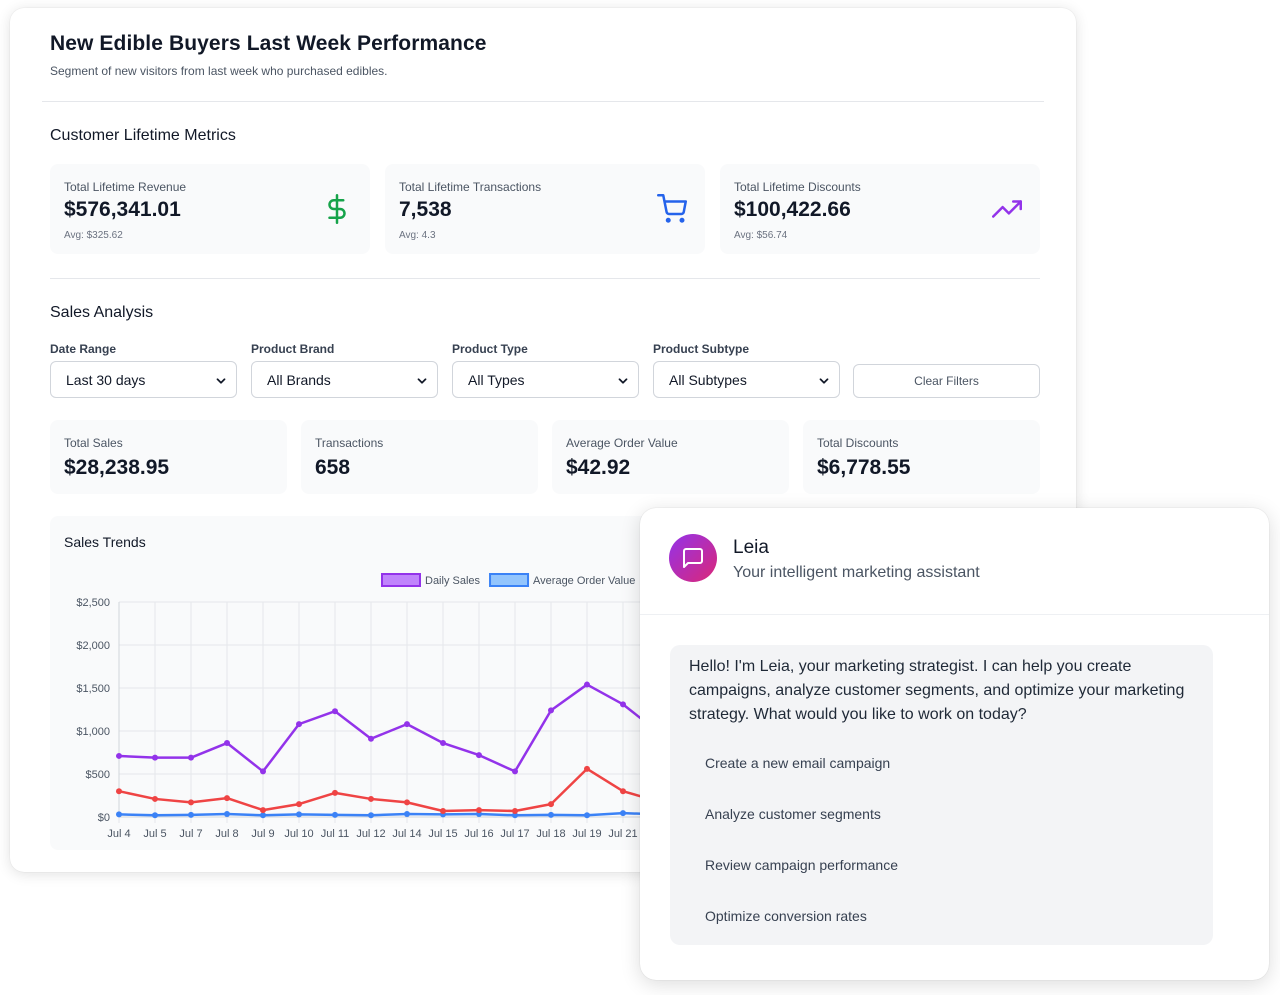 This screenshot has height=995, width=1280. What do you see at coordinates (545, 379) in the screenshot?
I see `product-type-select: All Types` at bounding box center [545, 379].